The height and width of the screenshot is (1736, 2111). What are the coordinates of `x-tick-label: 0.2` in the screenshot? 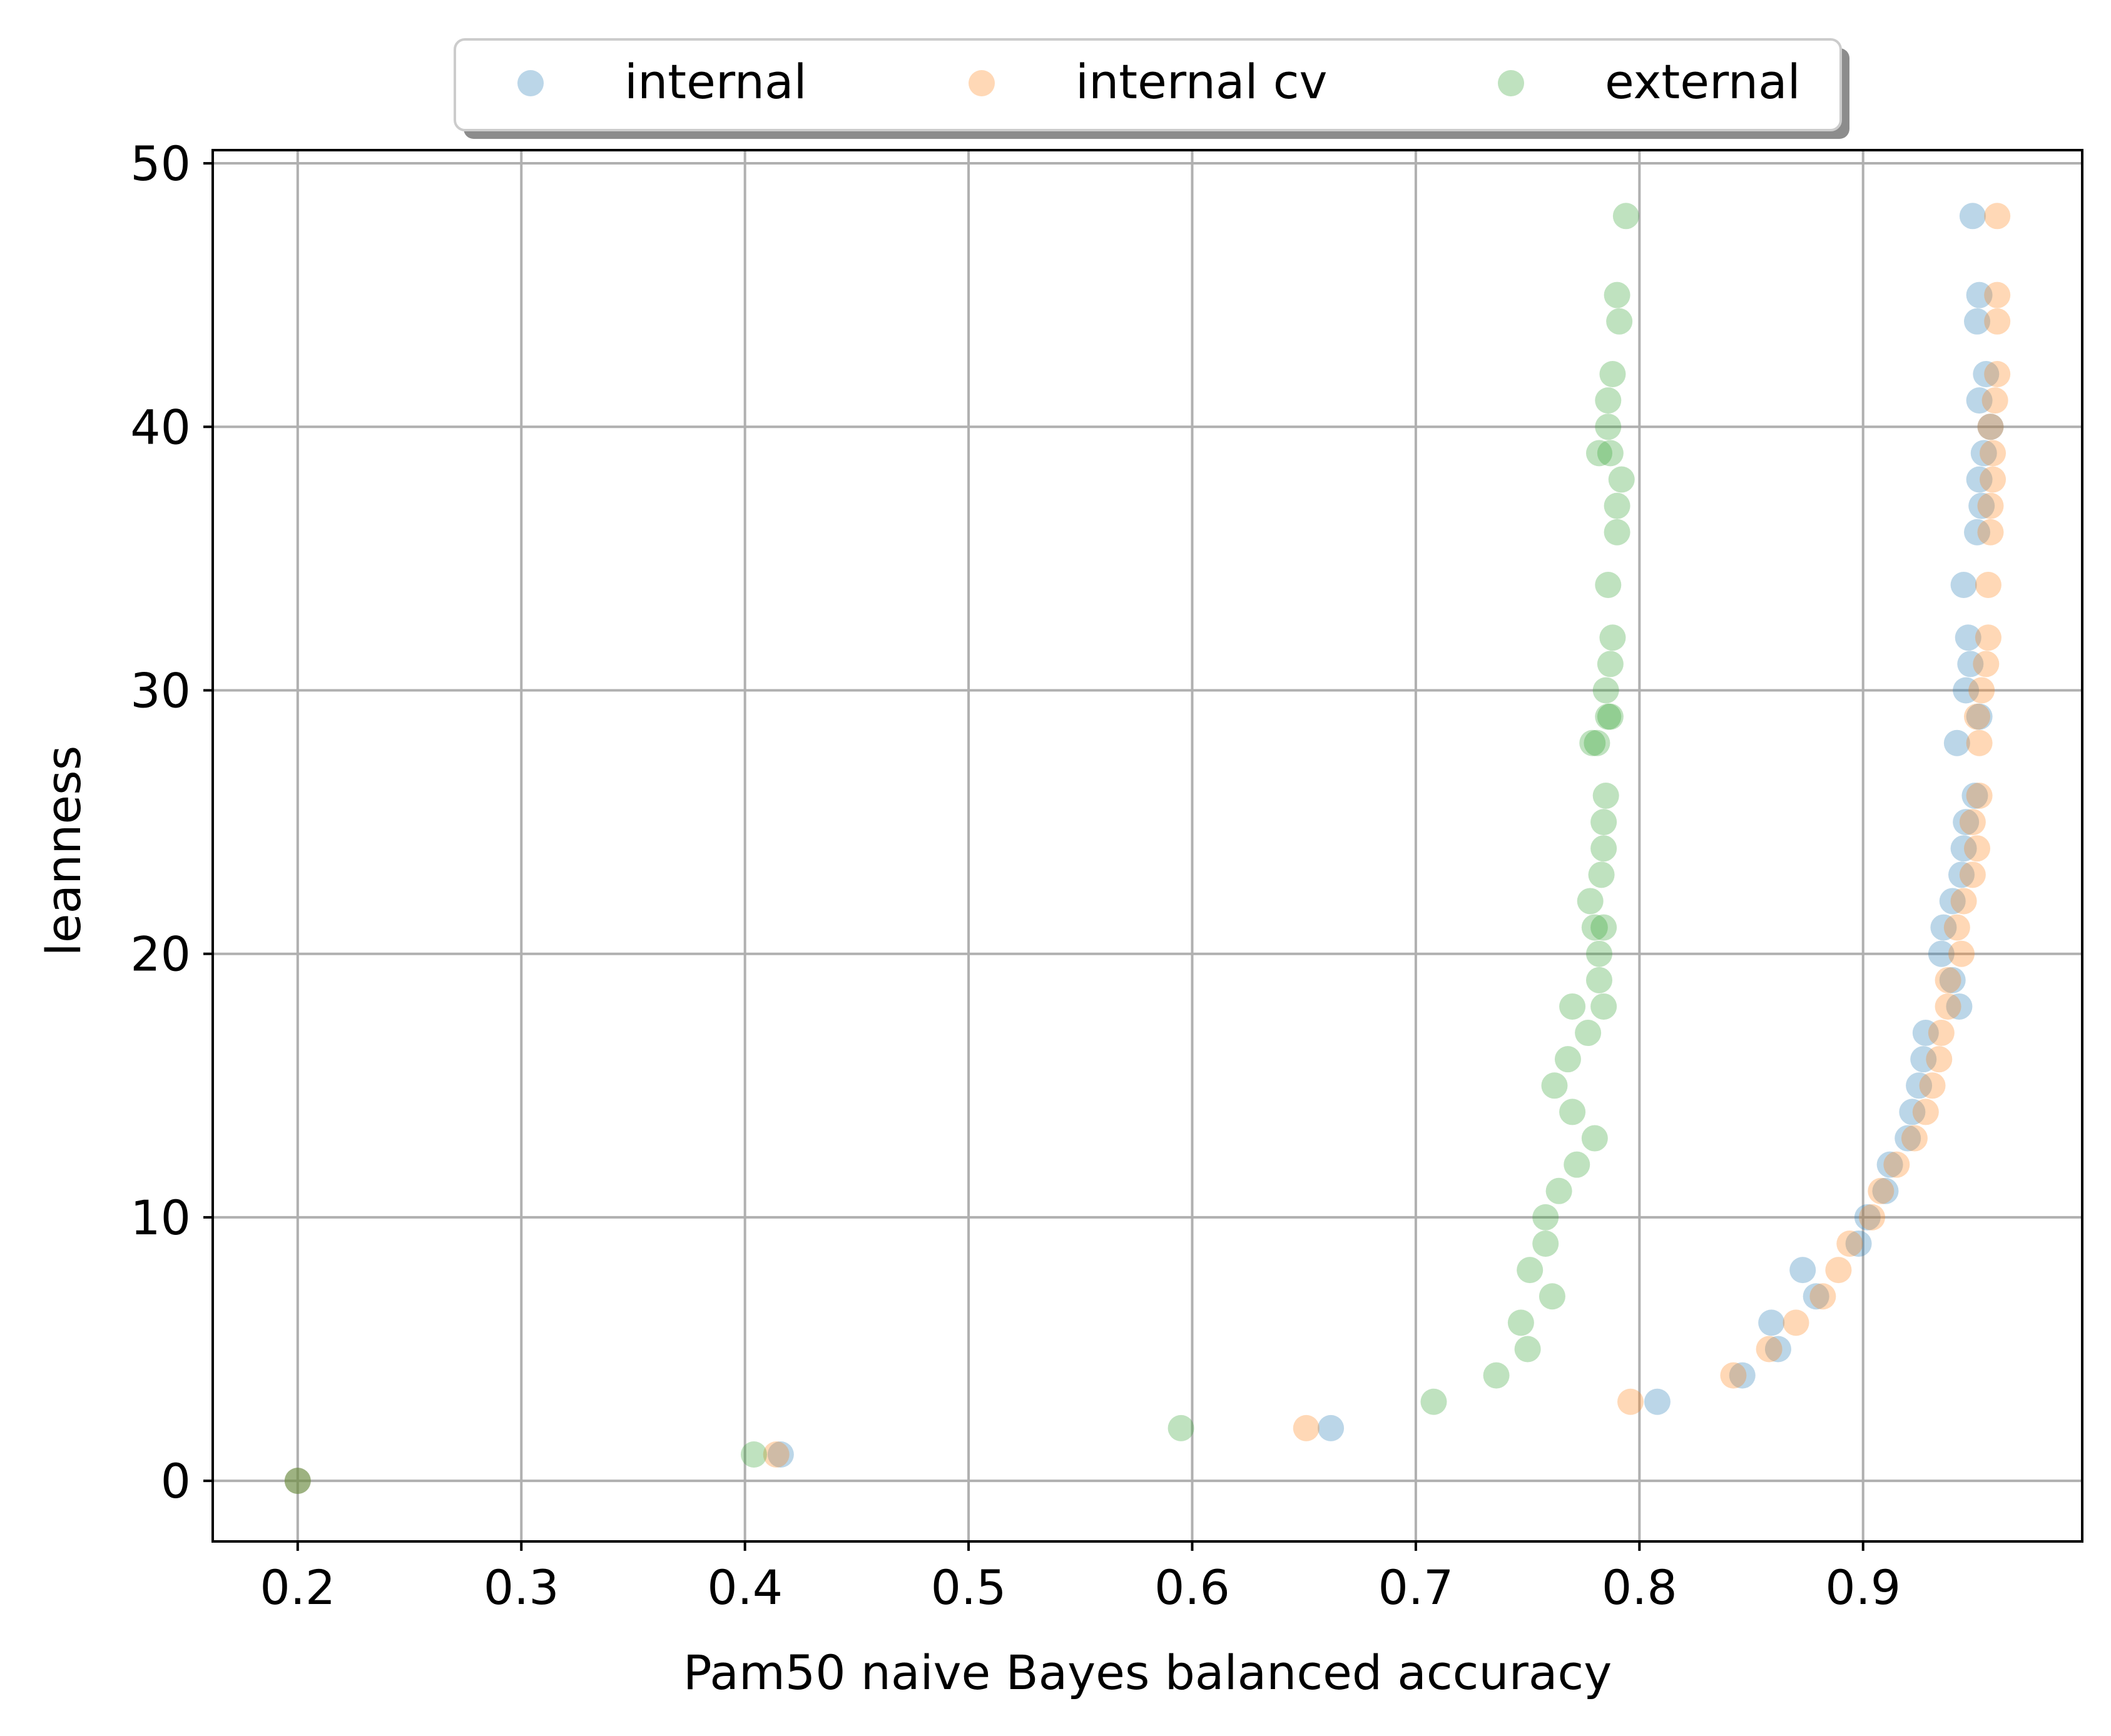 It's located at (297, 1588).